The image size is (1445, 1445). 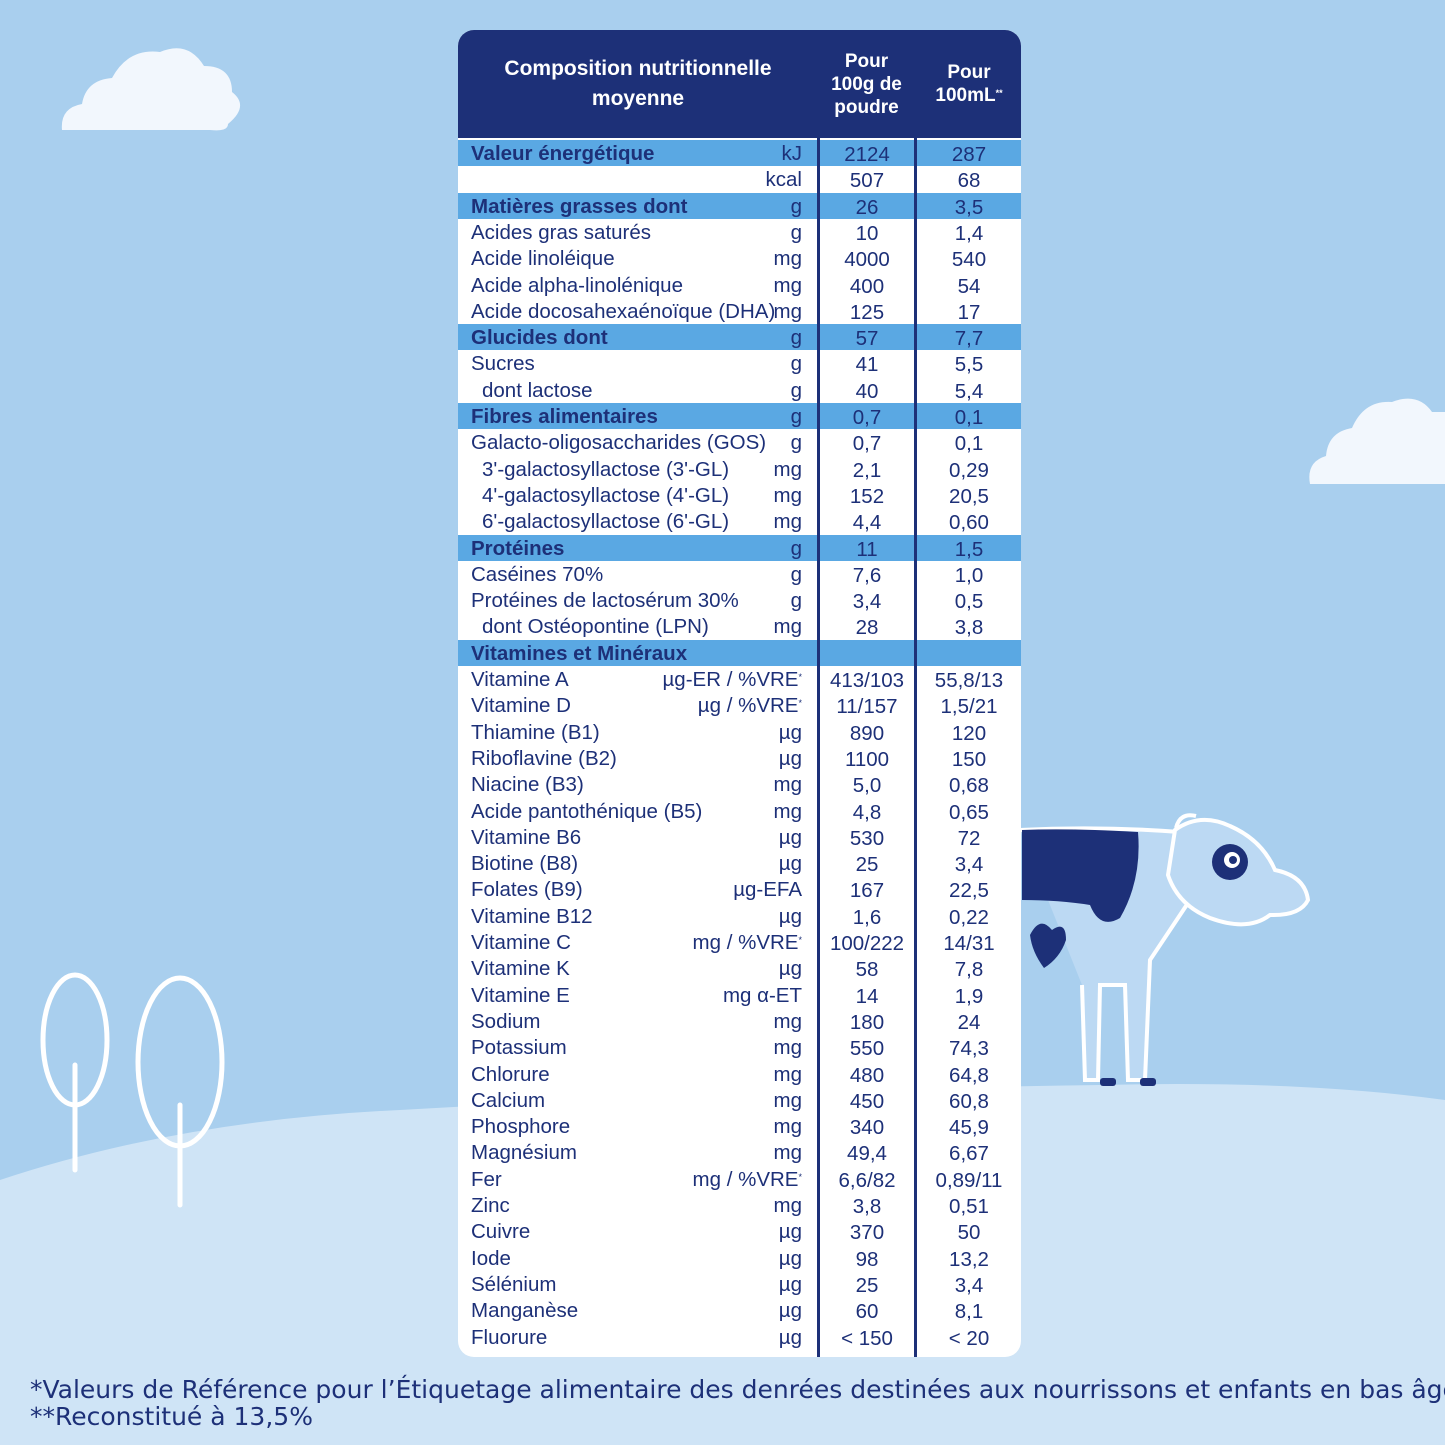 What do you see at coordinates (543, 259) in the screenshot?
I see `nutrient-name: Acide linoléique` at bounding box center [543, 259].